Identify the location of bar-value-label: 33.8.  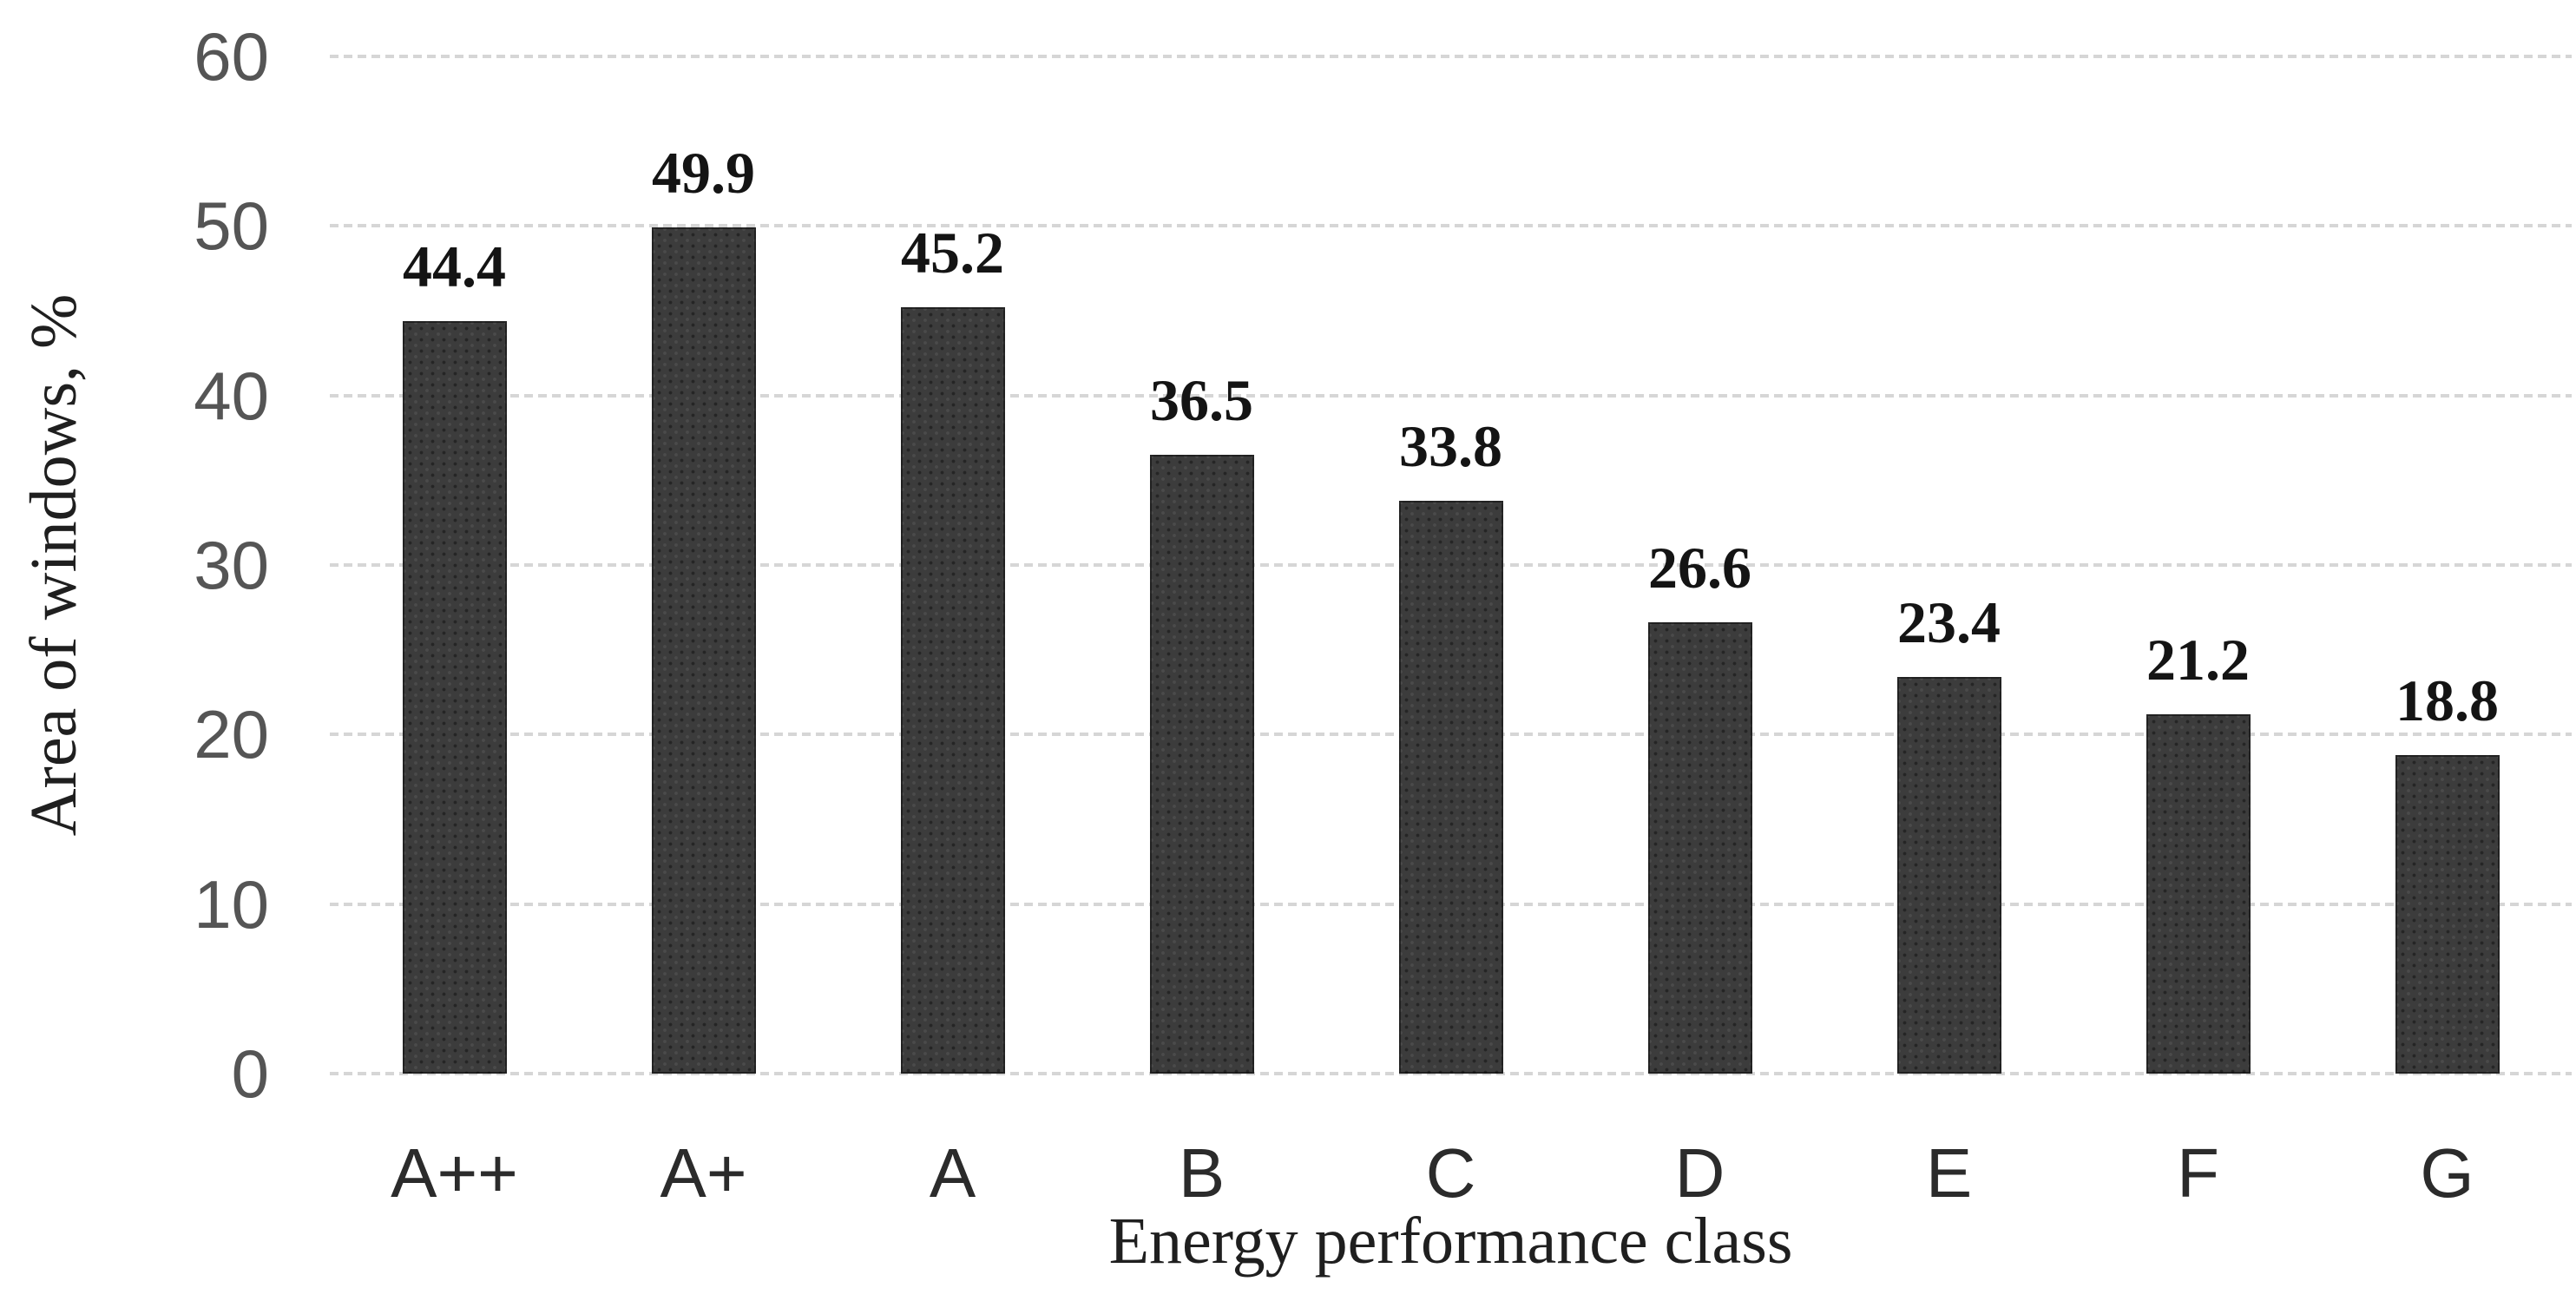
(1450, 446).